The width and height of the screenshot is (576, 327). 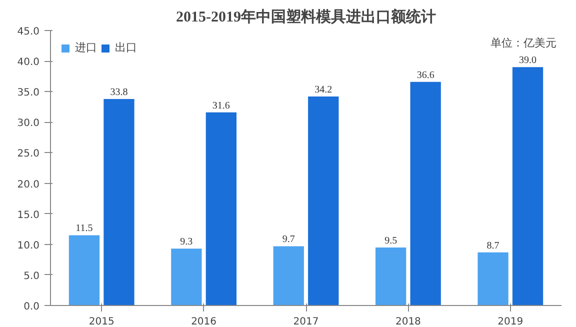 I want to click on x-tick-label: 2016, so click(x=204, y=321).